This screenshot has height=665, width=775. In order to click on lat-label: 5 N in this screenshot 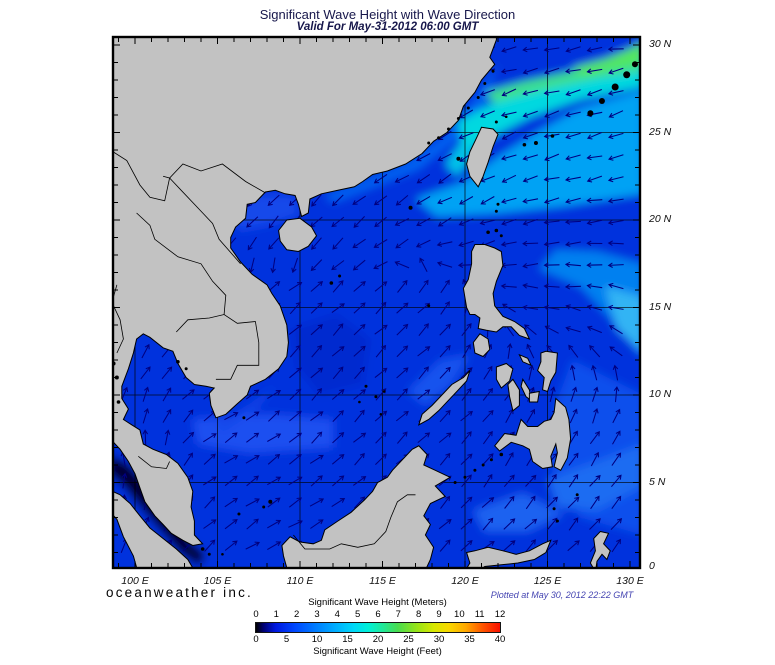, I will do `click(657, 481)`.